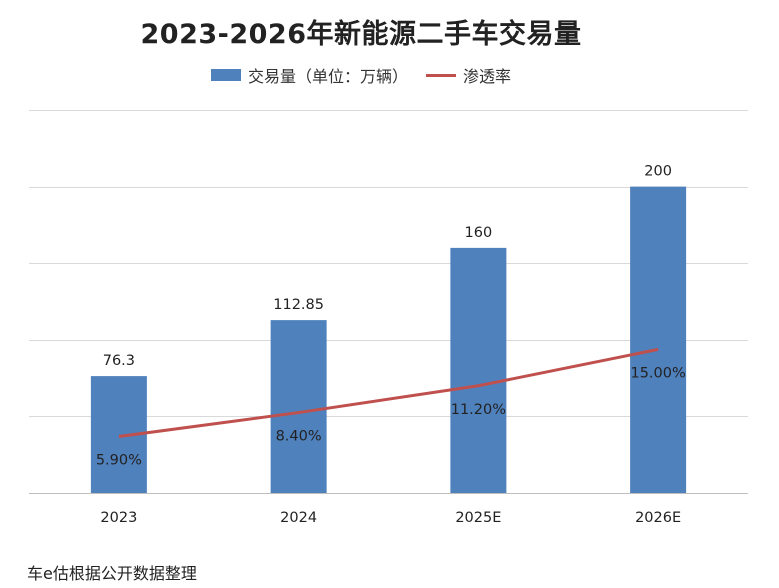  Describe the element at coordinates (658, 172) in the screenshot. I see `bar-value-label: 200` at that location.